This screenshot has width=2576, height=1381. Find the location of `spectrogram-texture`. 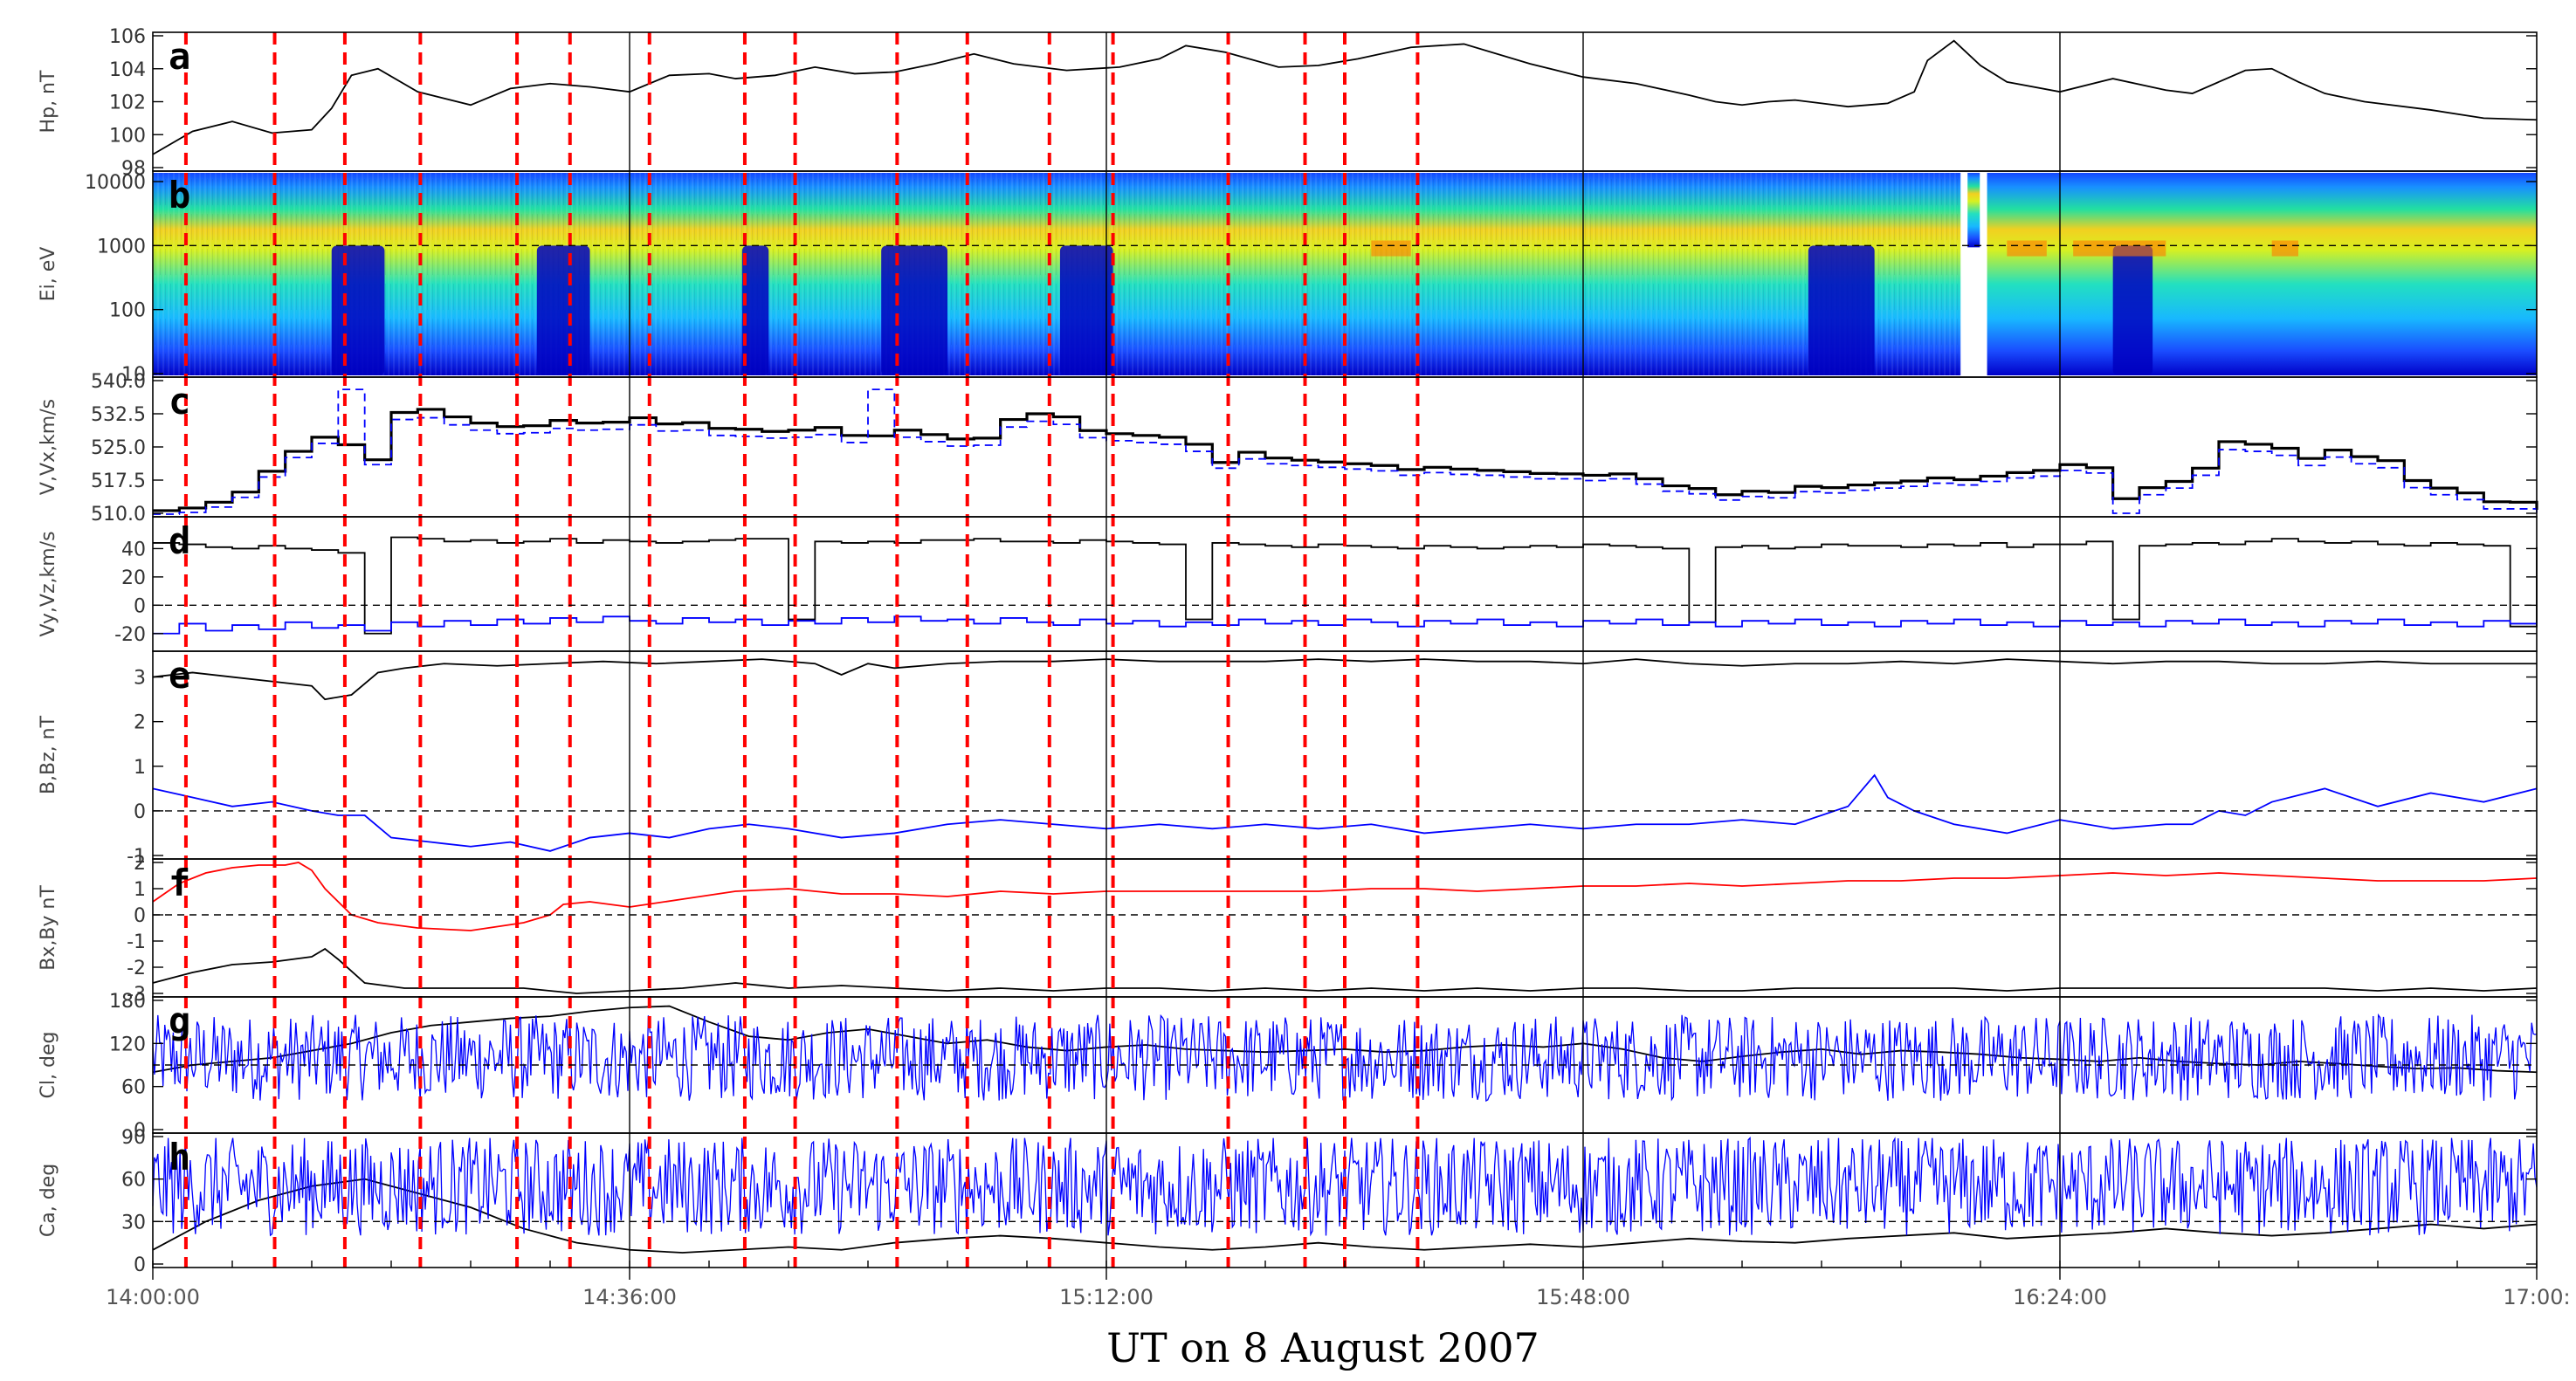

spectrogram-texture is located at coordinates (1057, 274).